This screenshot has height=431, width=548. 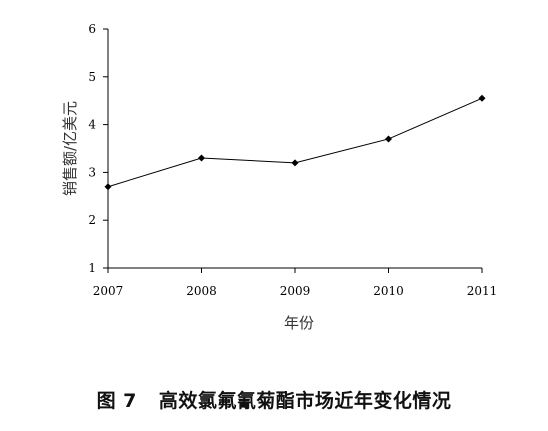 What do you see at coordinates (70, 148) in the screenshot?
I see `y-axis-label: 销售额/亿美元` at bounding box center [70, 148].